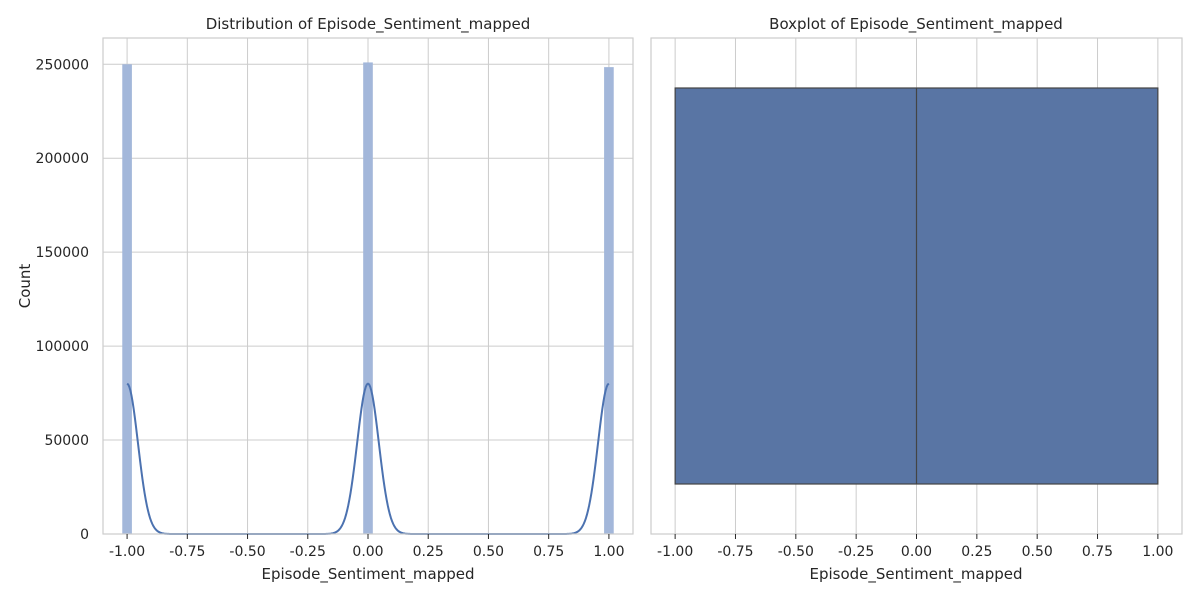  Describe the element at coordinates (915, 574) in the screenshot. I see `boxplot-x-axis-label: Episode_Sentiment_mapped` at that location.